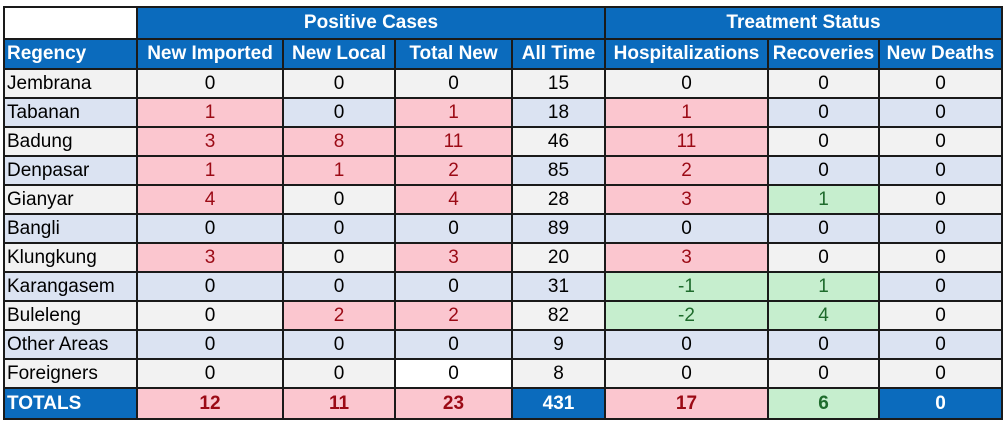 This screenshot has height=426, width=1006. I want to click on all-time-cell: 28, so click(558, 199).